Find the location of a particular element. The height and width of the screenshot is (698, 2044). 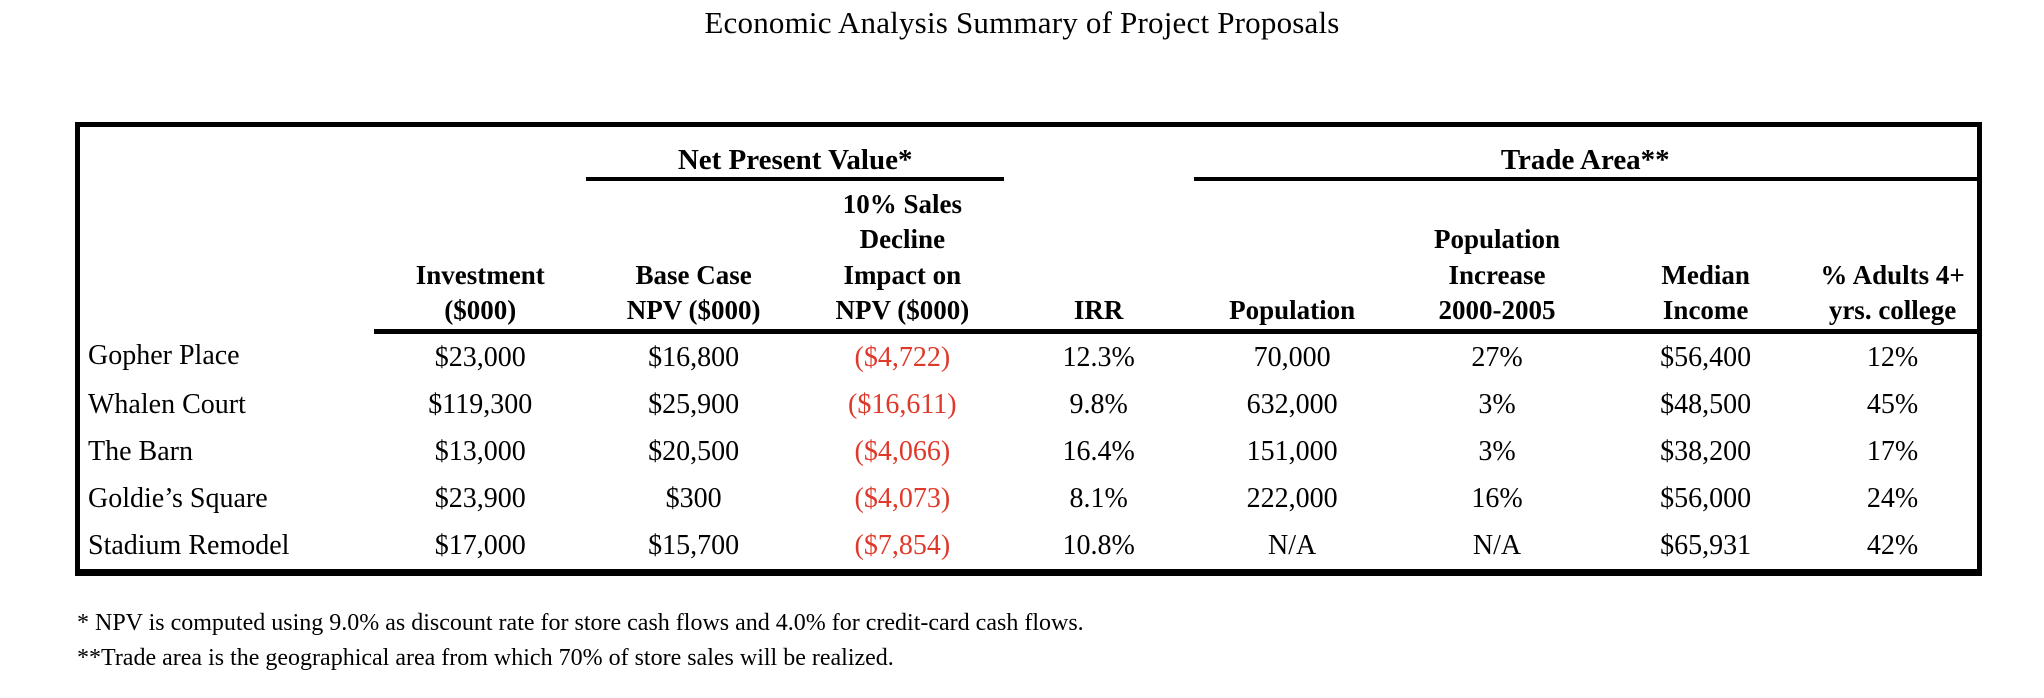

base-case-npv-cell: $16,800 is located at coordinates (694, 357).